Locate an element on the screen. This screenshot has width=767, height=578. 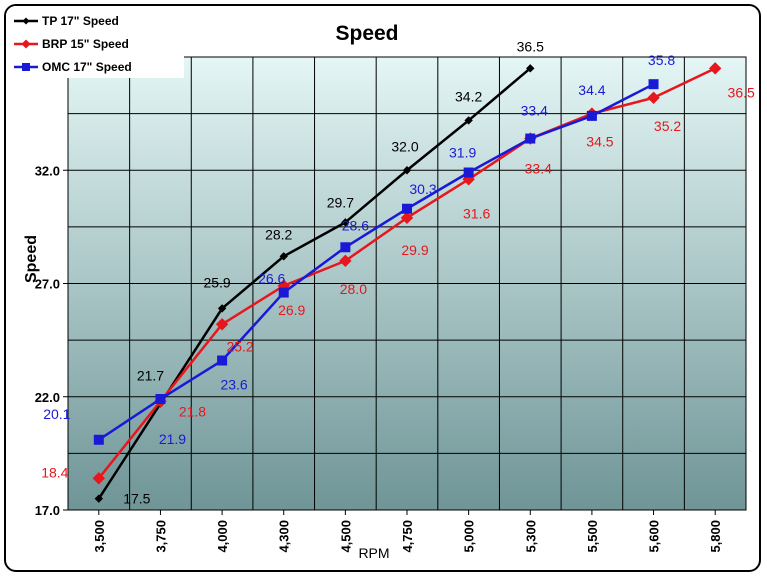
legend-item-3: OMC 17" Speed is located at coordinates (73, 67).